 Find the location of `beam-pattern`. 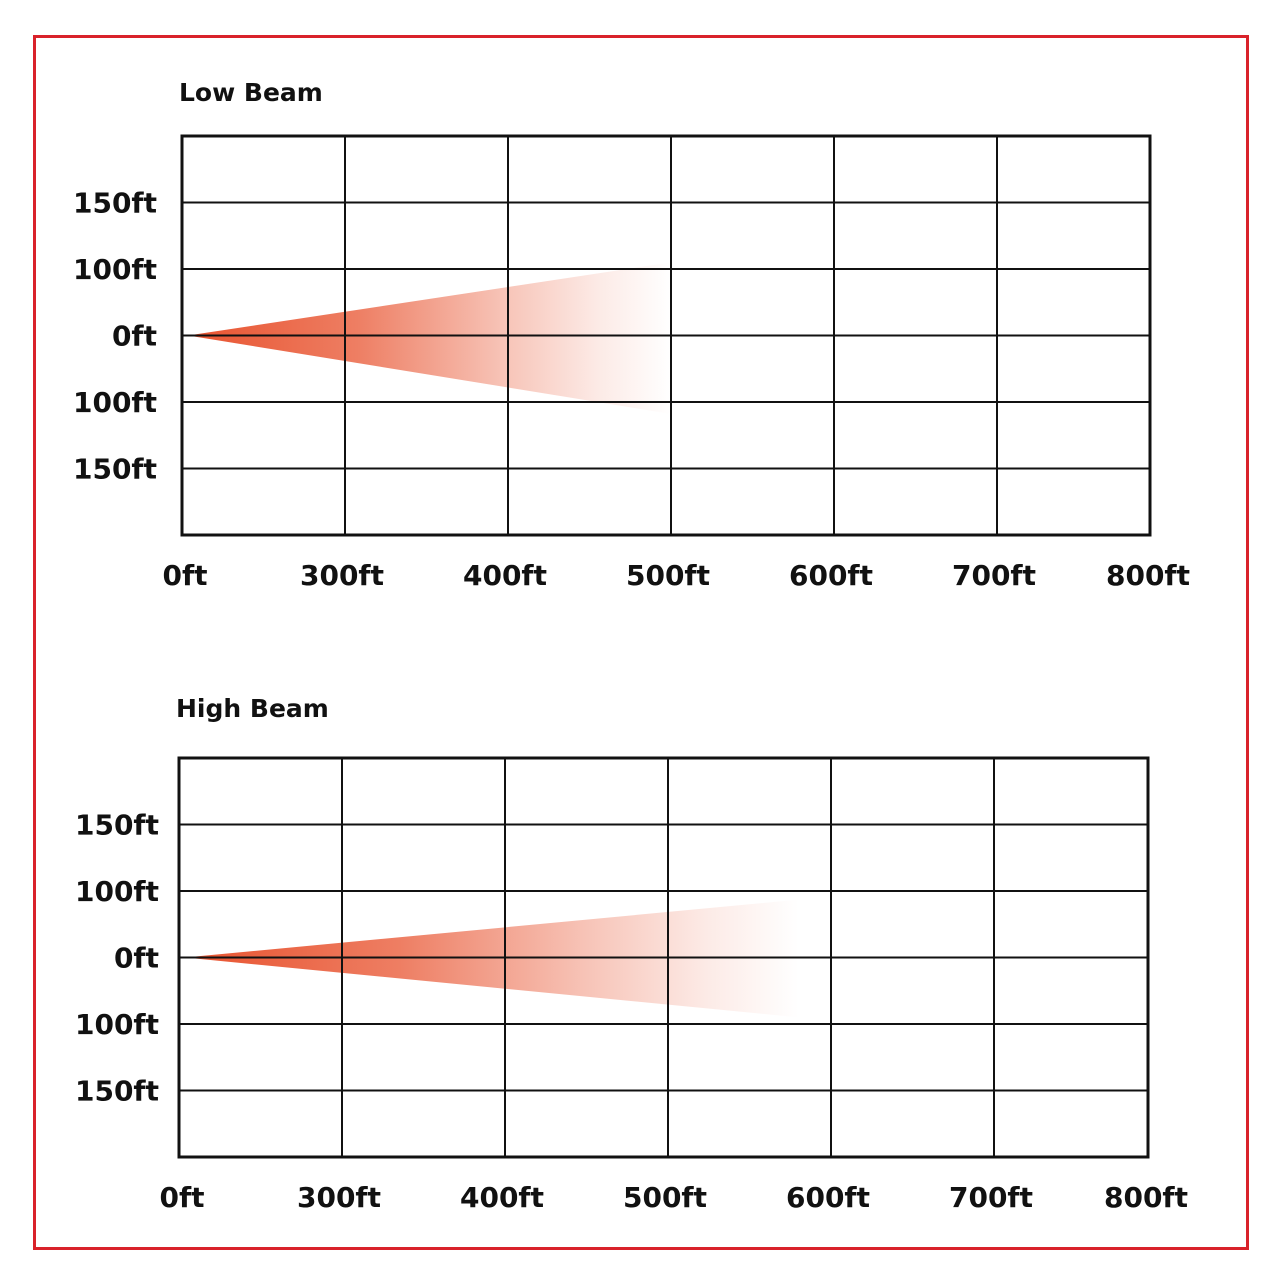

beam-pattern is located at coordinates (429, 338).